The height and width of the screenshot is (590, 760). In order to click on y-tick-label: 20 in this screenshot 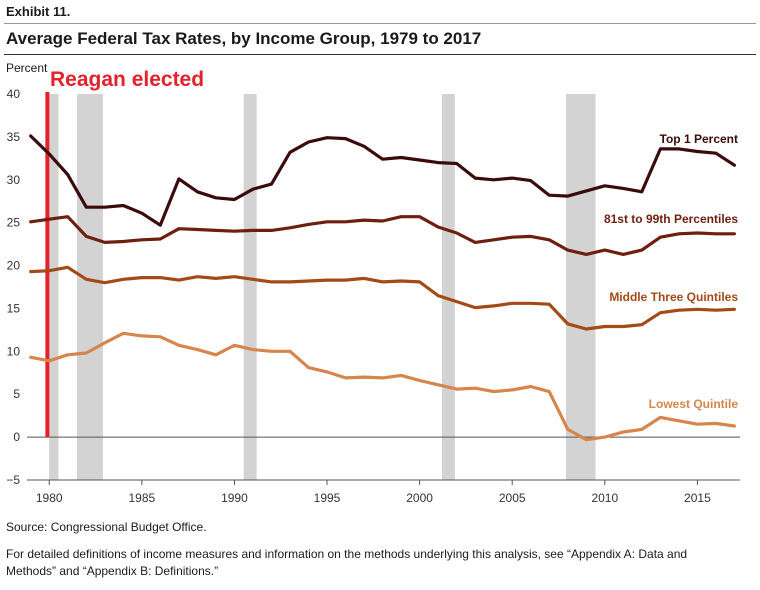, I will do `click(14, 266)`.